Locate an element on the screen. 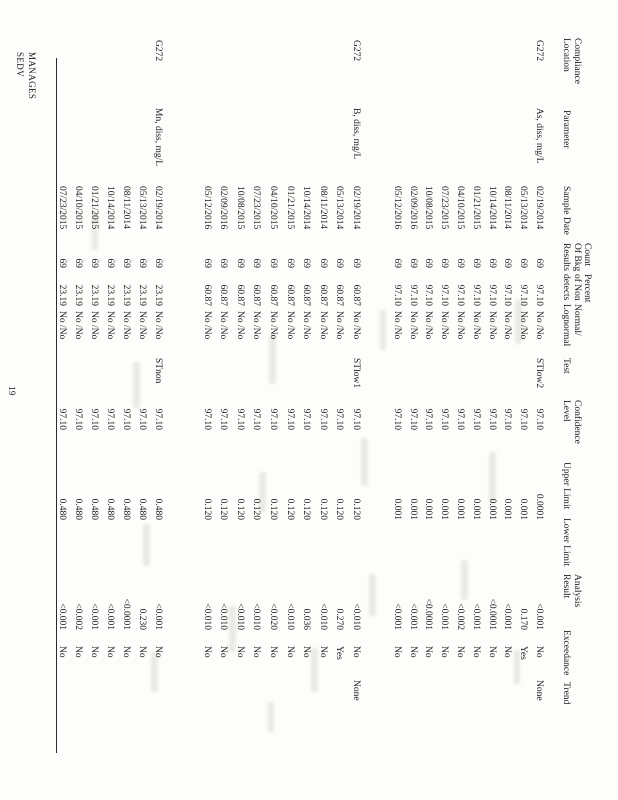 This screenshot has height=800, width=618. cell-test: STnon is located at coordinates (158, 371).